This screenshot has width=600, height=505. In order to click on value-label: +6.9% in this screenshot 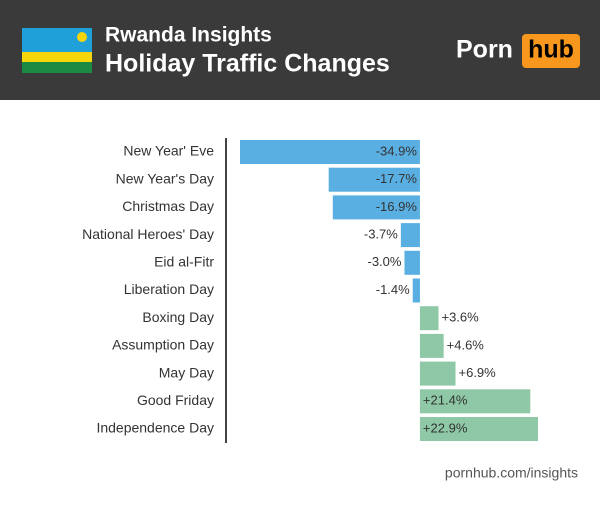, I will do `click(478, 372)`.